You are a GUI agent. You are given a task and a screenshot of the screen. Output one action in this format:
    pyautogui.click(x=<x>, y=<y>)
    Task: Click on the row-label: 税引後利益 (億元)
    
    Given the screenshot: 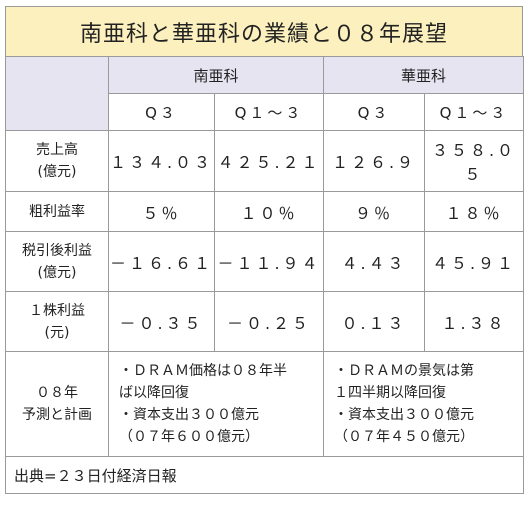 What is the action you would take?
    pyautogui.click(x=57, y=261)
    